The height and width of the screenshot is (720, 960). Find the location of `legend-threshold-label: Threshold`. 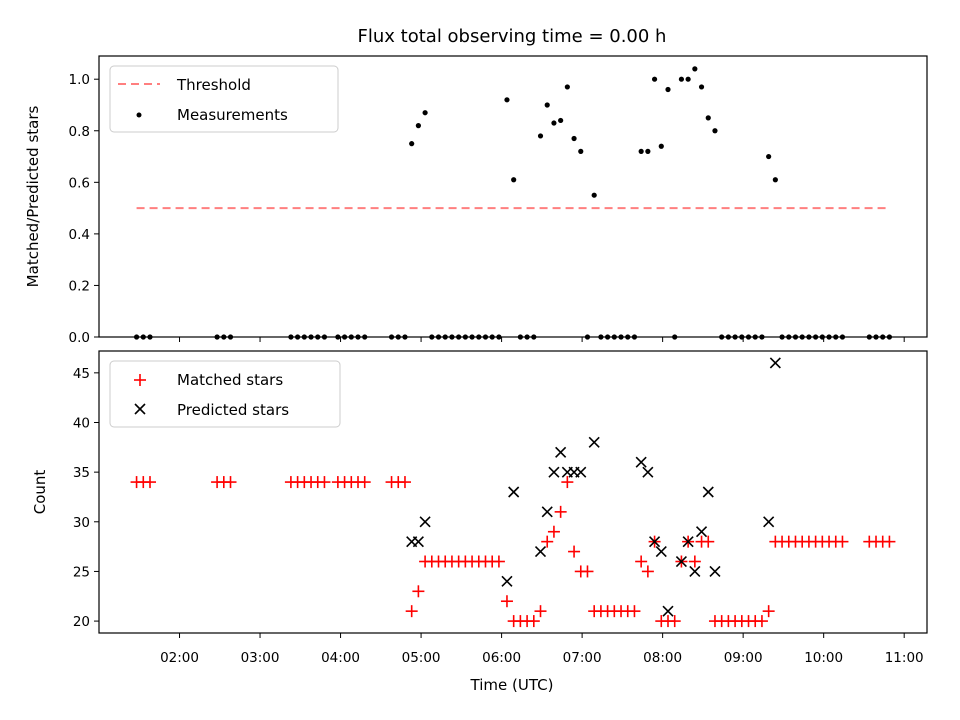

legend-threshold-label: Threshold is located at coordinates (213, 85).